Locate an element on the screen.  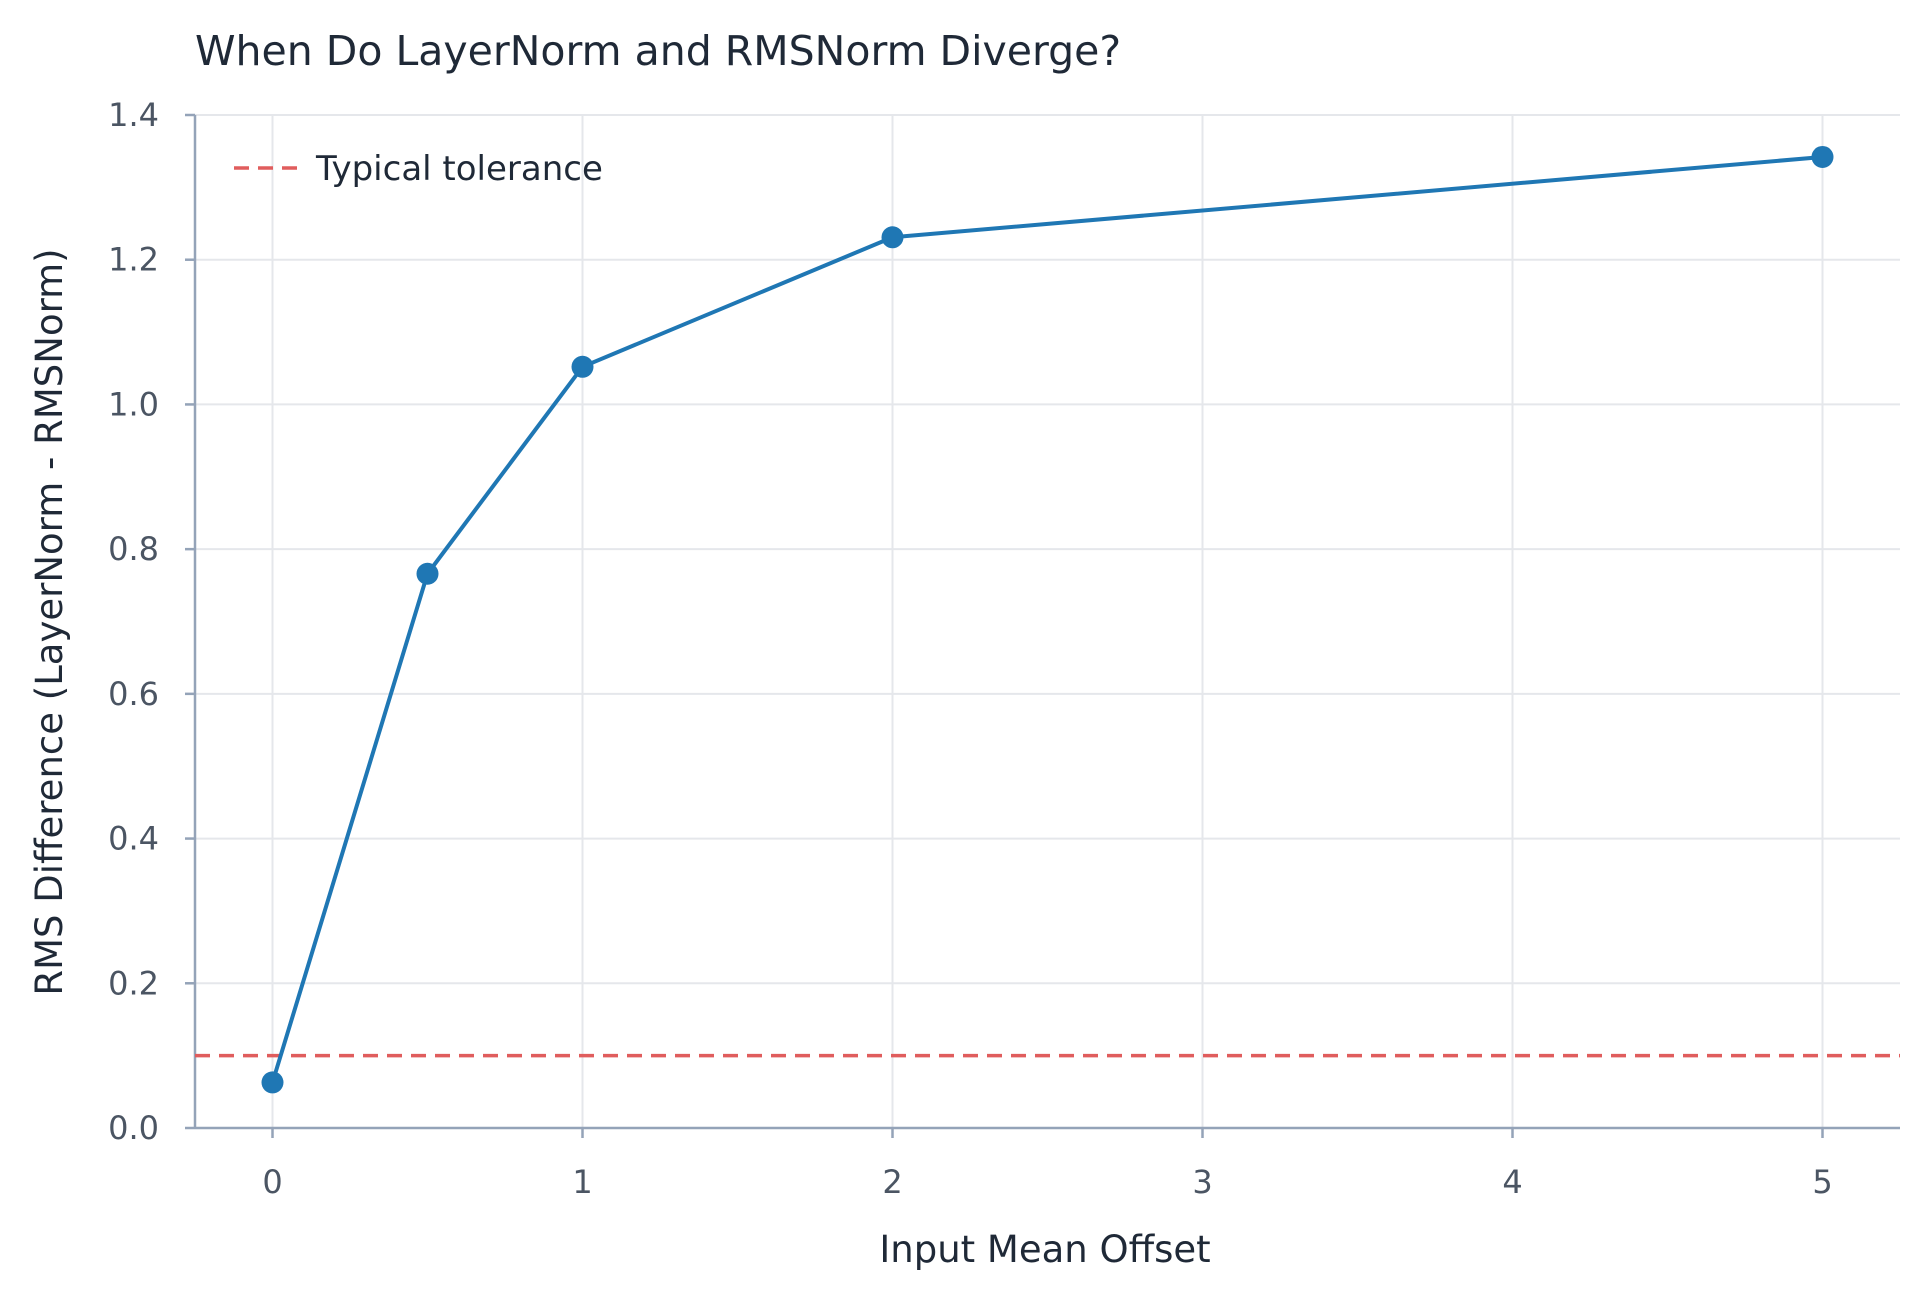
y-axis-label: RMS Difference (LayerNorm - RMSNorm) is located at coordinates (49, 621).